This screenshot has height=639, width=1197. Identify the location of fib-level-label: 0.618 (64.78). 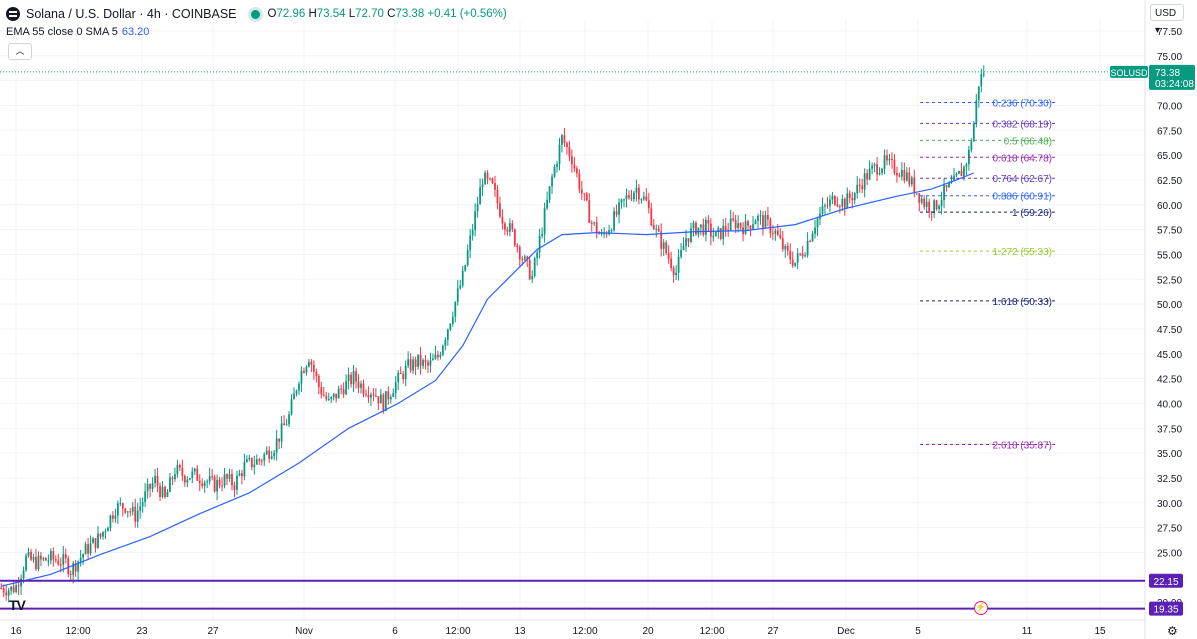
(1023, 158).